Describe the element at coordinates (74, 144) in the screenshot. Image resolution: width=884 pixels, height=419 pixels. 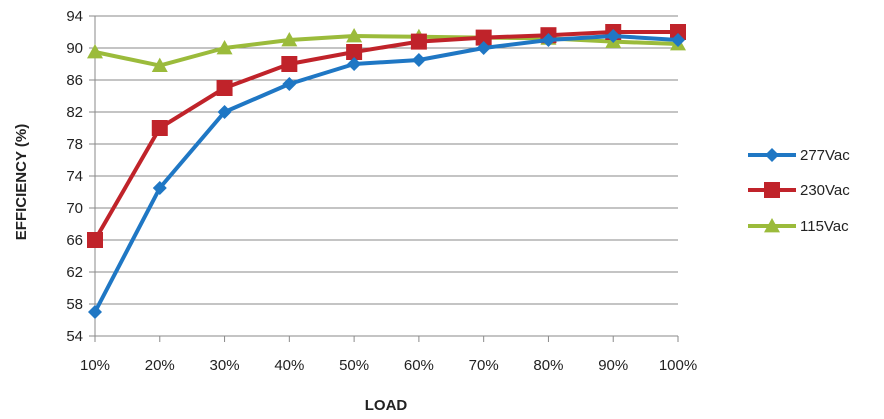
I see `y-tick-label: 78` at that location.